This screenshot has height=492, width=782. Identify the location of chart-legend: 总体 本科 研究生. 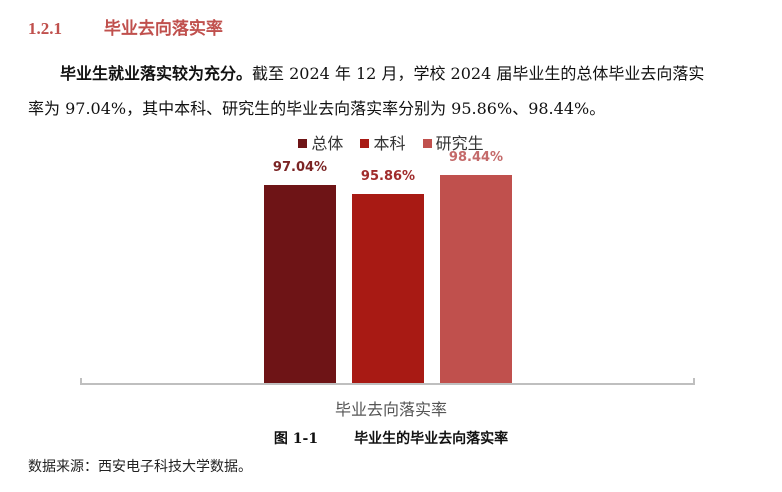
(391, 142).